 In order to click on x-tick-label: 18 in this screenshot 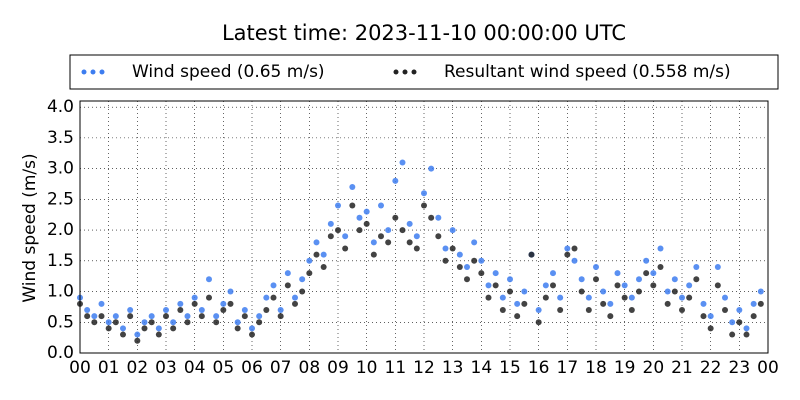, I will do `click(596, 368)`.